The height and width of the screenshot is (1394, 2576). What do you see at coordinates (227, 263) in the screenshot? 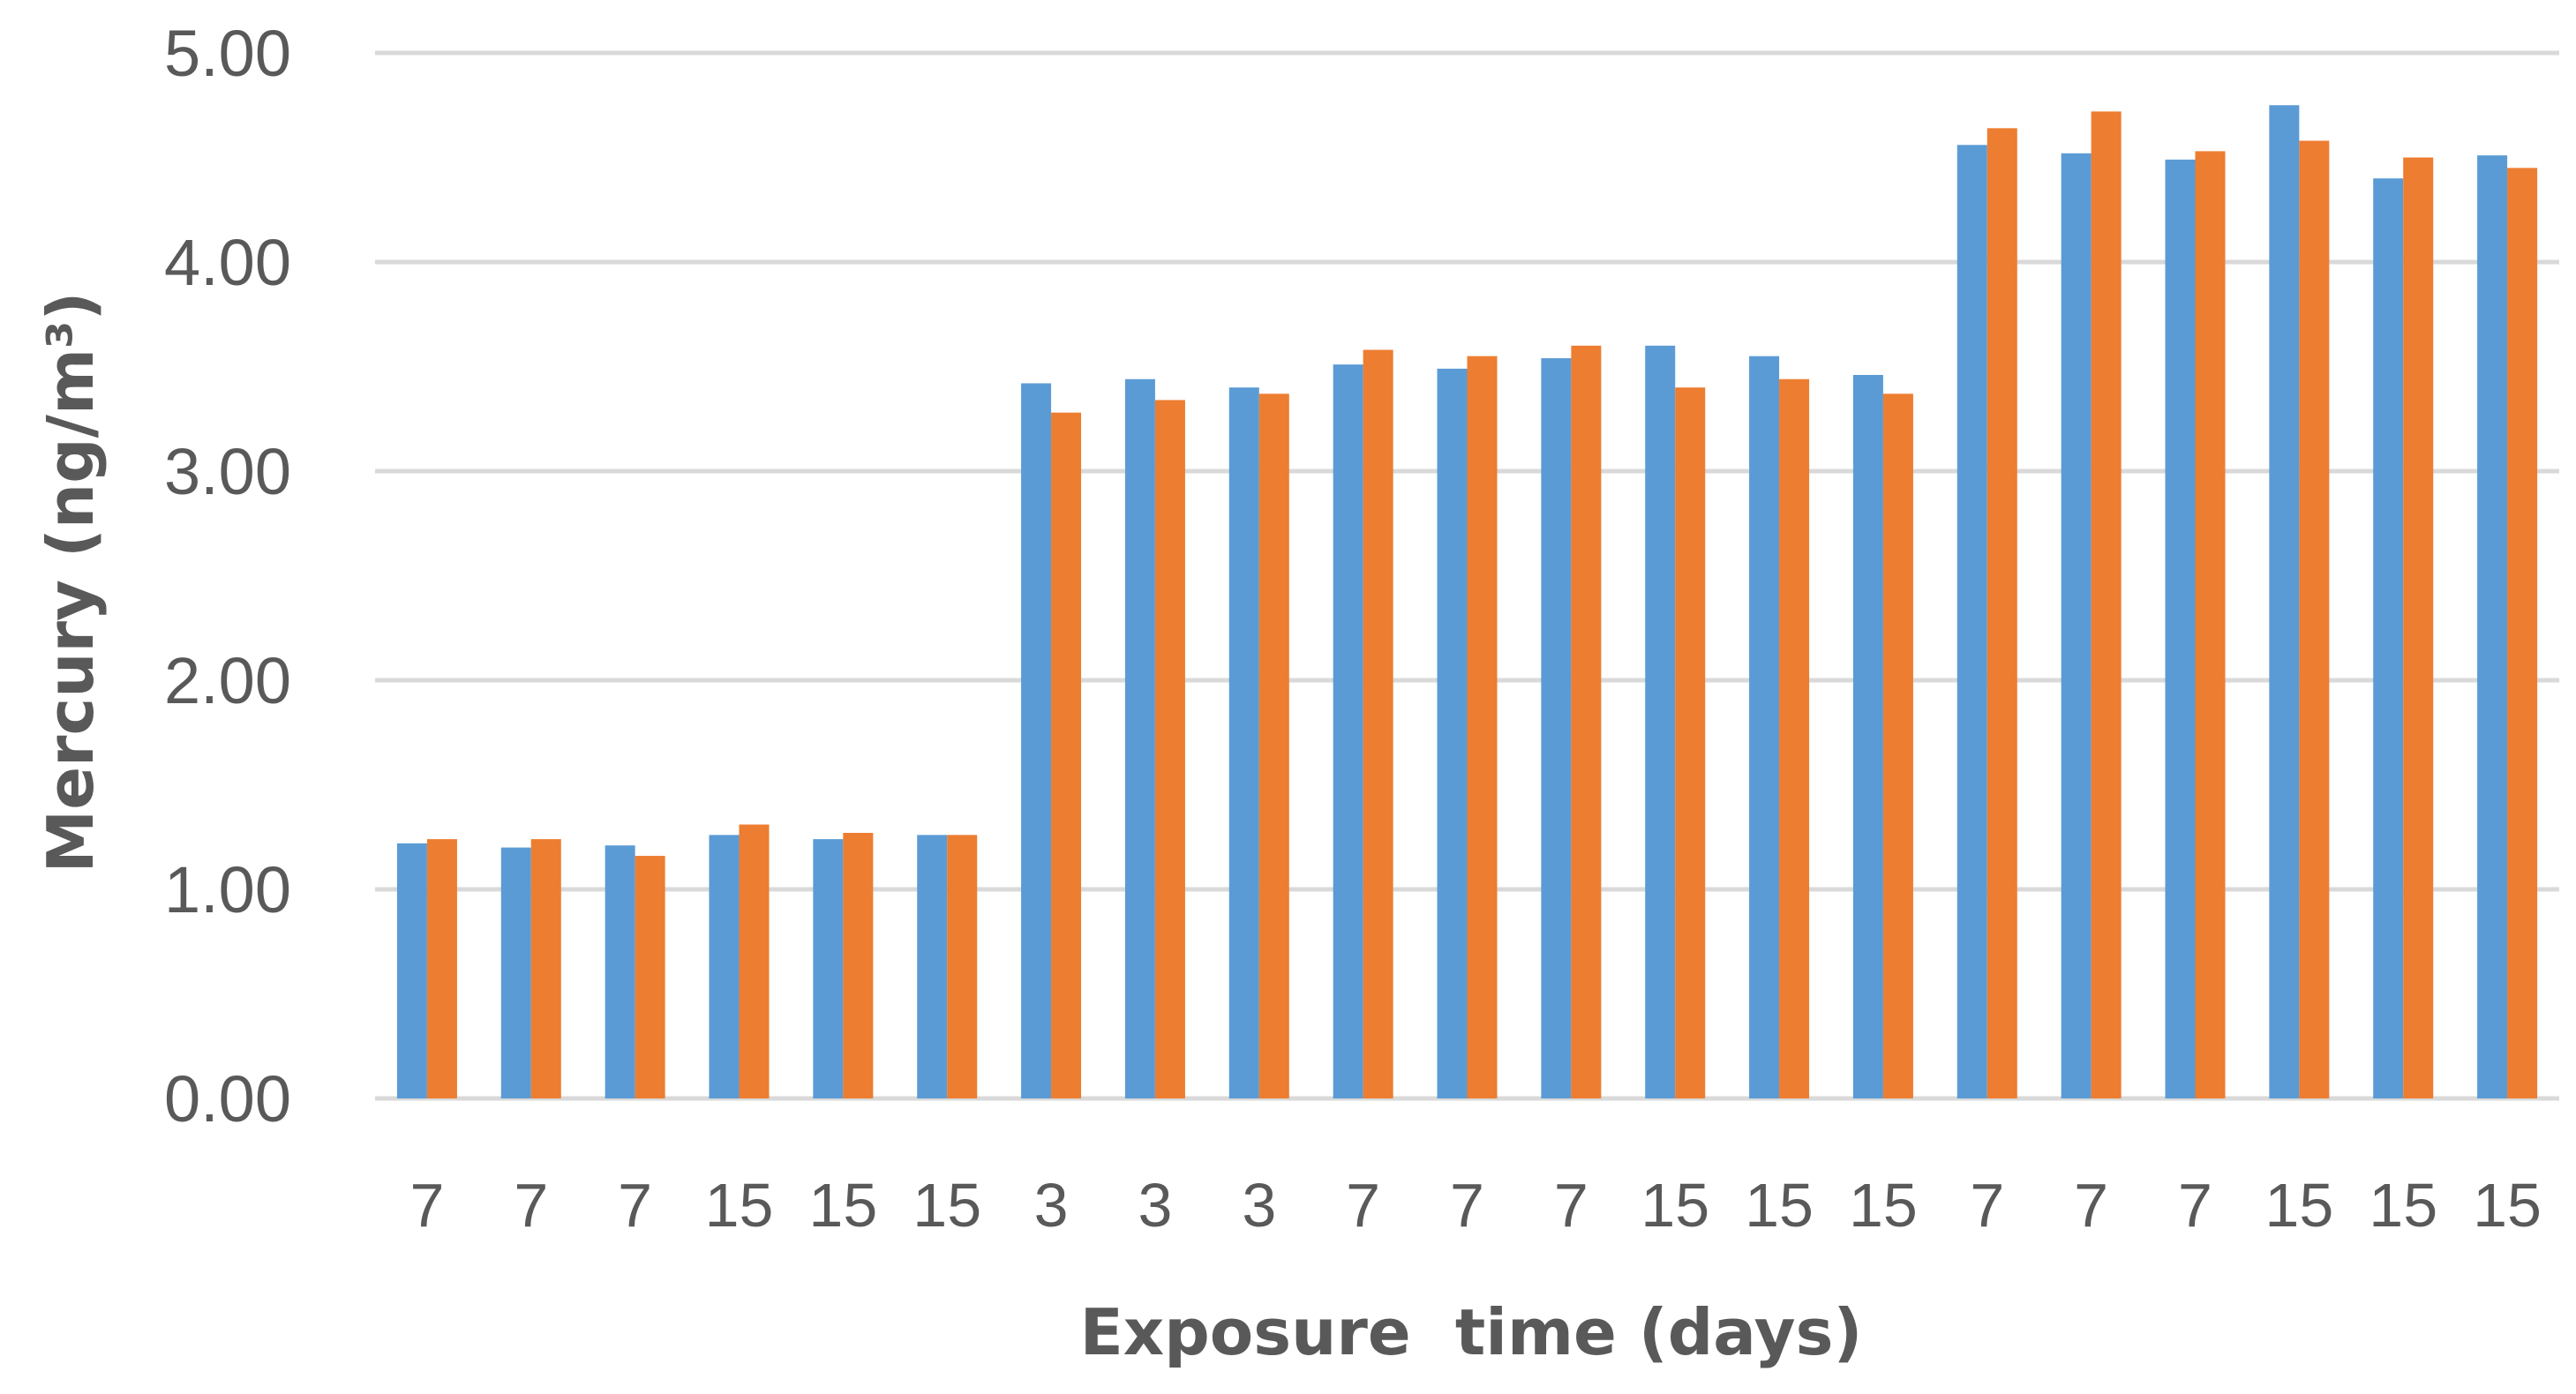
I see `y-tick-label: 4.00` at bounding box center [227, 263].